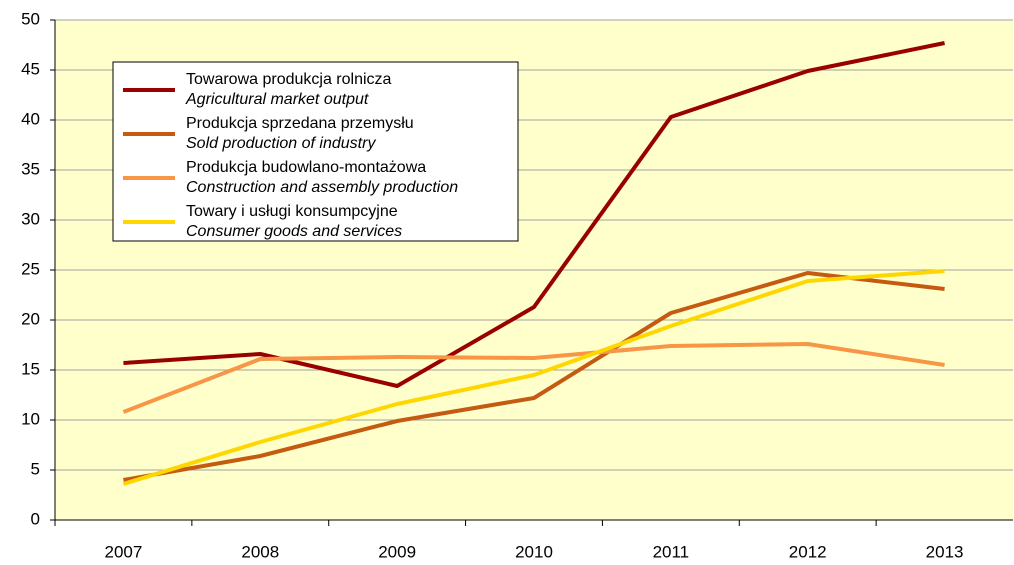 The image size is (1014, 565). I want to click on legend-label-en: Consumer goods and services, so click(294, 231).